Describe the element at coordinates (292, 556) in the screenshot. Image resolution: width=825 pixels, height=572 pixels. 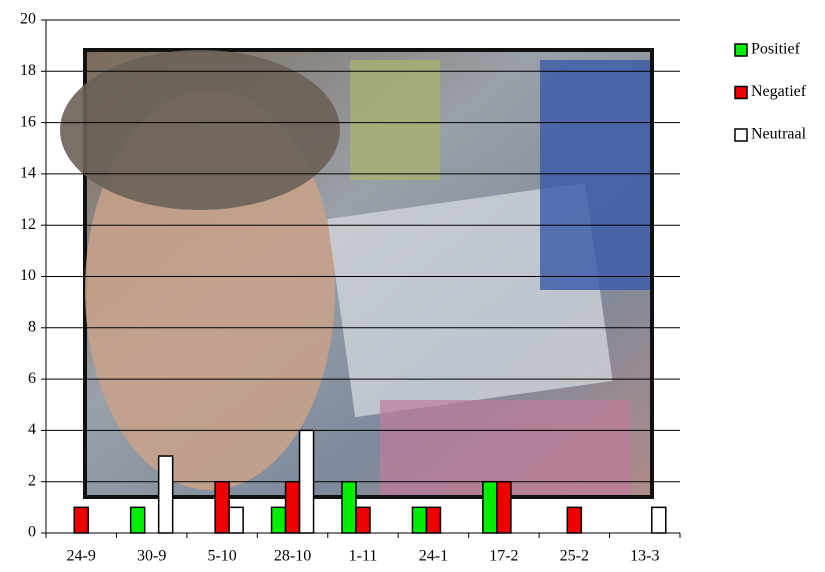
I see `x-tick-label: 28-10` at that location.